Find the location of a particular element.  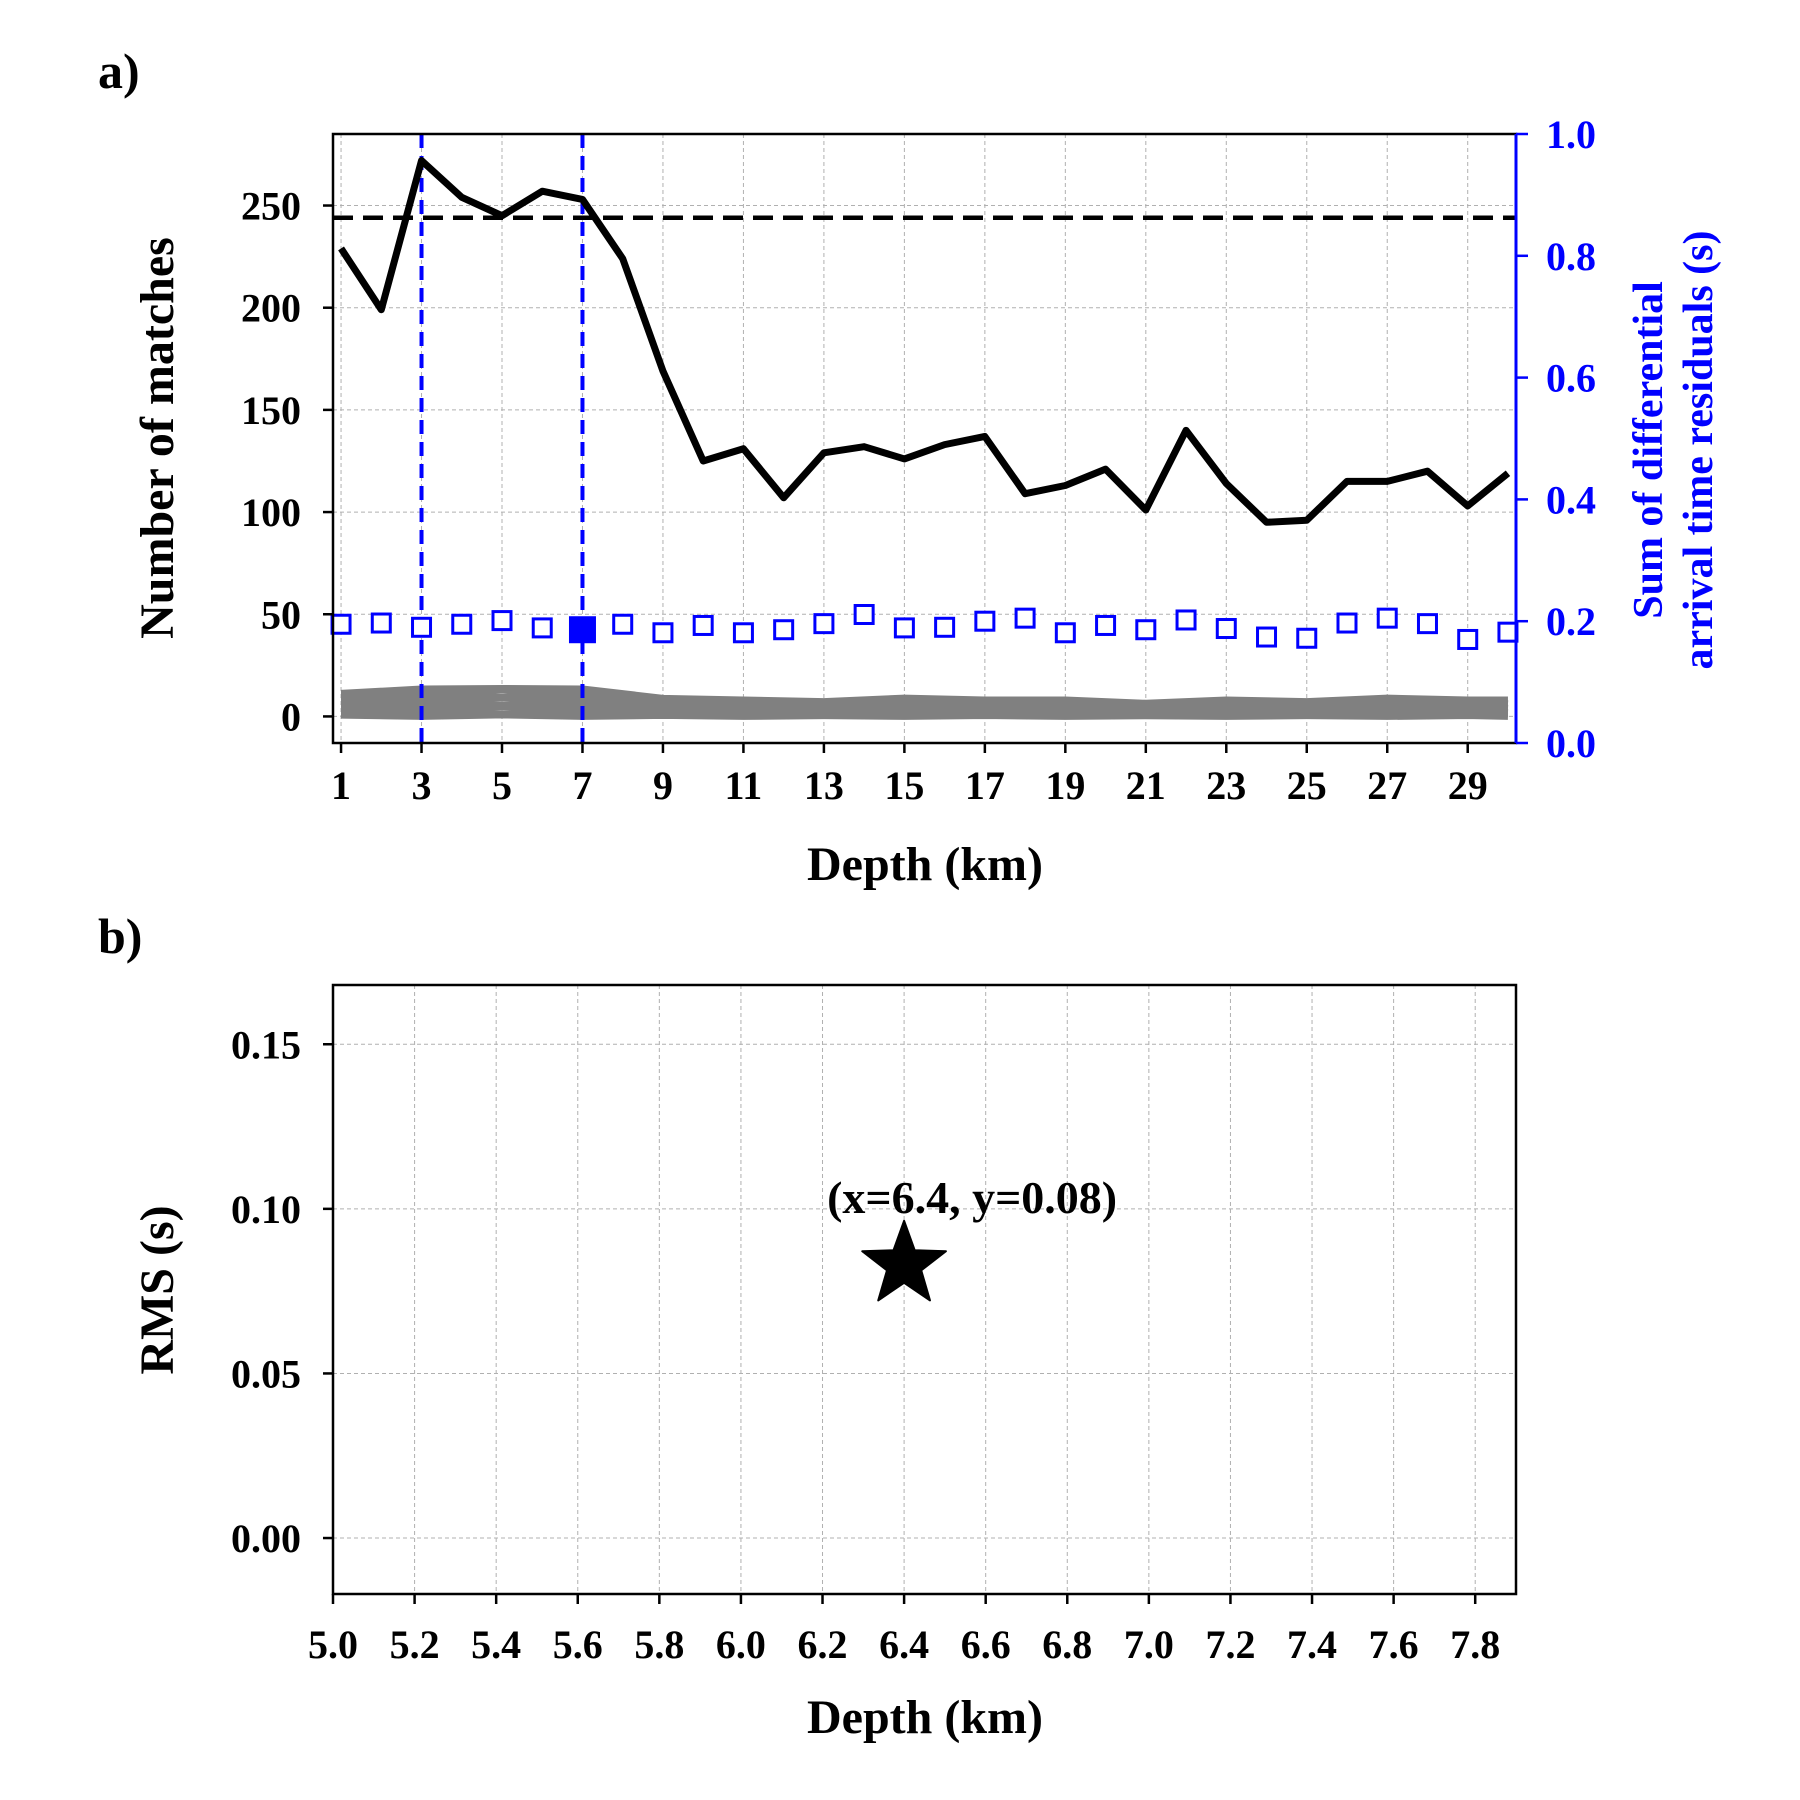

y-tick-label: 150 is located at coordinates (271, 410).